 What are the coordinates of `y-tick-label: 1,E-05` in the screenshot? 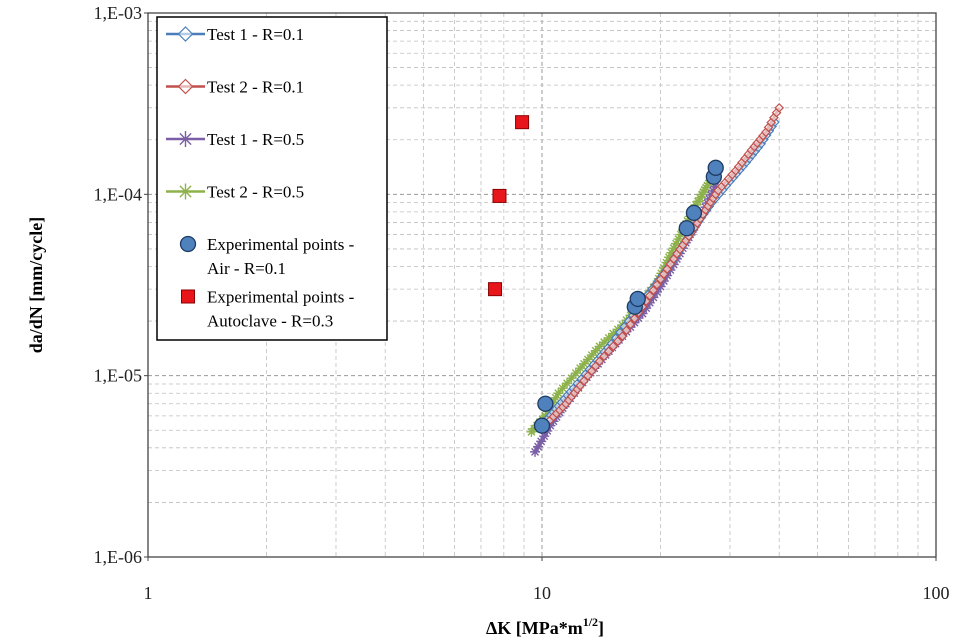 It's located at (118, 376).